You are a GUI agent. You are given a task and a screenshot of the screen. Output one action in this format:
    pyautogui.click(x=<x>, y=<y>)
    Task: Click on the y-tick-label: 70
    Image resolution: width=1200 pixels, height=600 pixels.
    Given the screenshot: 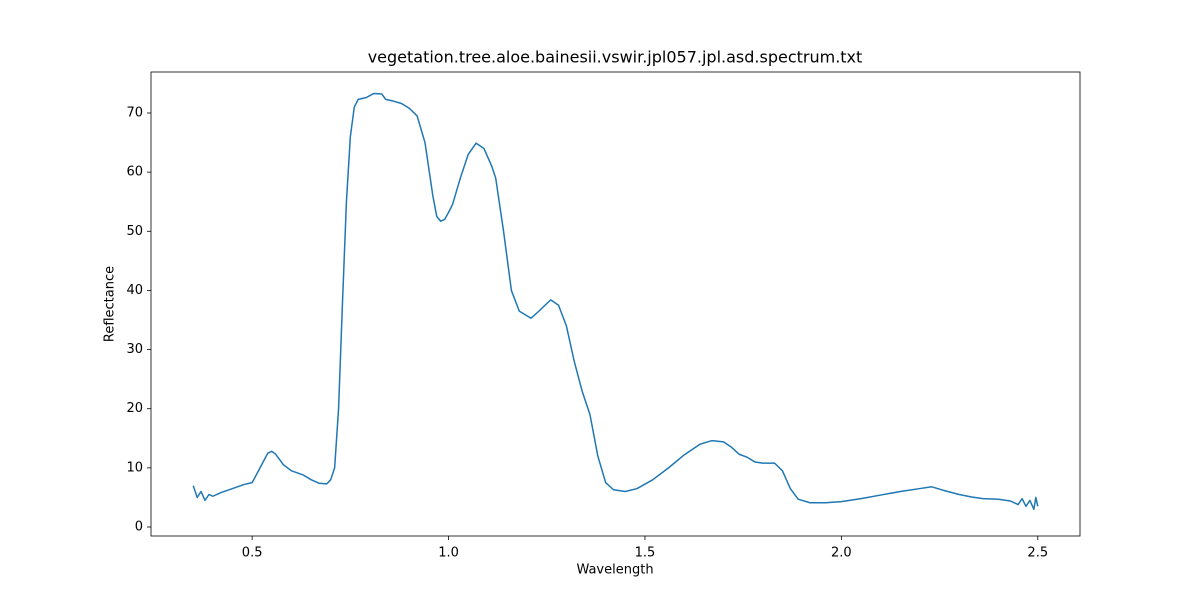 What is the action you would take?
    pyautogui.click(x=134, y=112)
    